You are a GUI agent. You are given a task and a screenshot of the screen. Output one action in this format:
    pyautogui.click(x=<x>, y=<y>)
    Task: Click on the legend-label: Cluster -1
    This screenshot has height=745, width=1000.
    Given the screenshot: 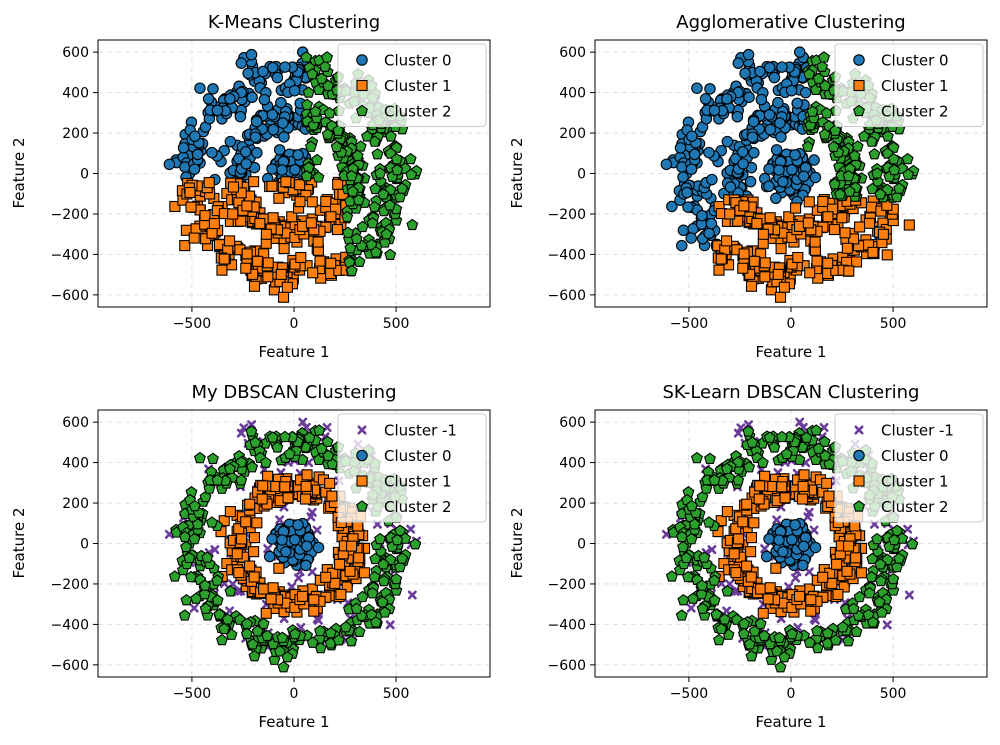 What is the action you would take?
    pyautogui.click(x=917, y=431)
    